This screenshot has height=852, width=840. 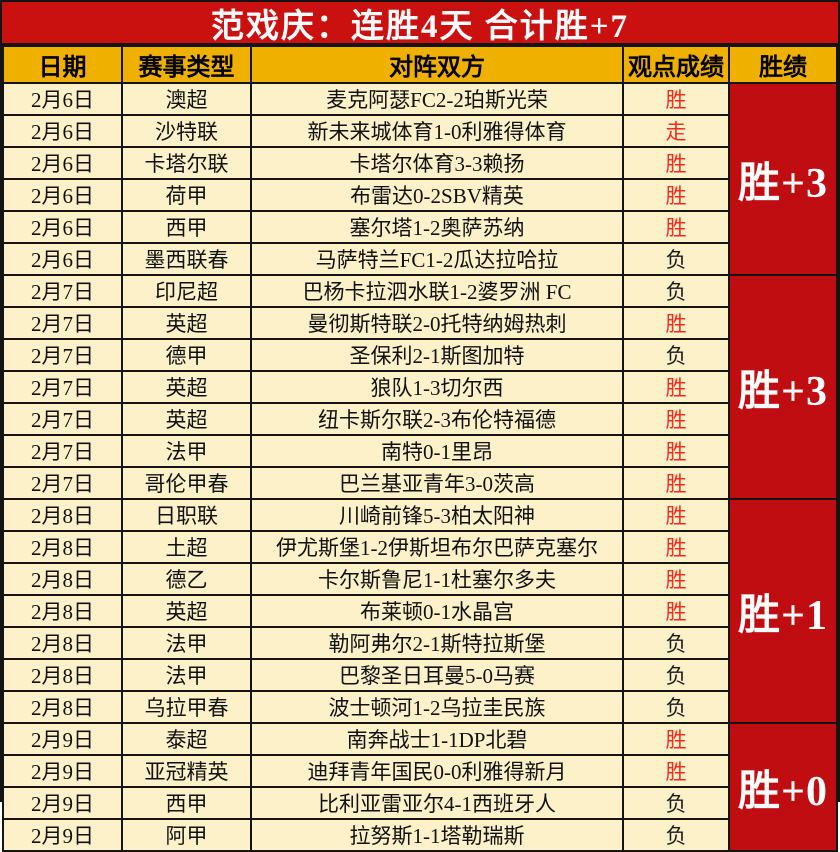 What do you see at coordinates (437, 387) in the screenshot?
I see `match-cell: 狼队1-3切尔西` at bounding box center [437, 387].